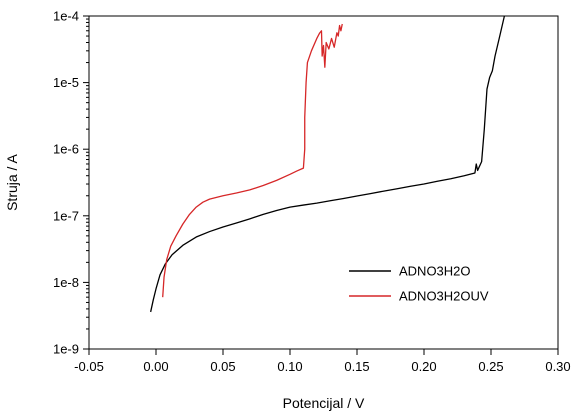 Image resolution: width=575 pixels, height=414 pixels. I want to click on legend-label-1: ADNO3H2O, so click(435, 271).